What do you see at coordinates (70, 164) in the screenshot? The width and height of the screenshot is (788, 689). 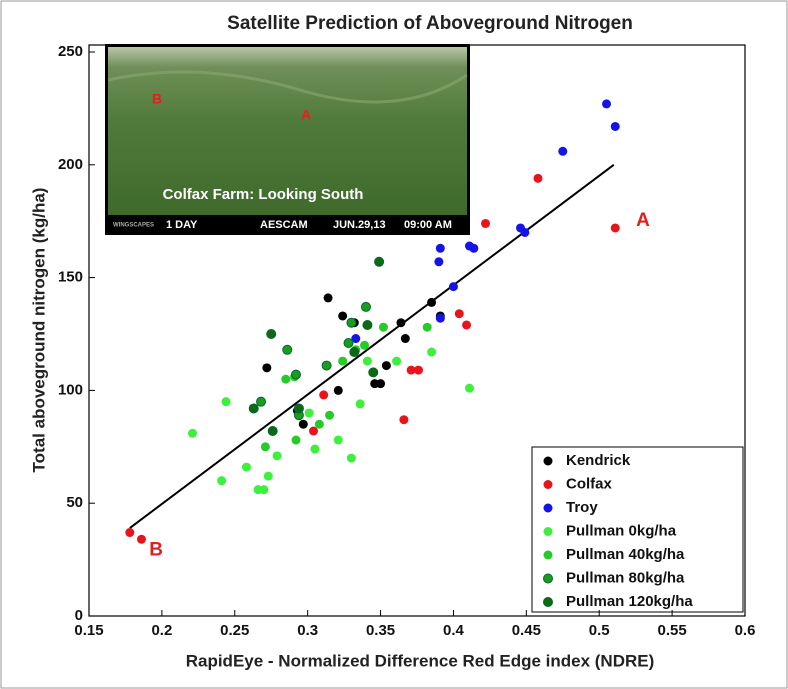 I see `y-tick-label: 200` at bounding box center [70, 164].